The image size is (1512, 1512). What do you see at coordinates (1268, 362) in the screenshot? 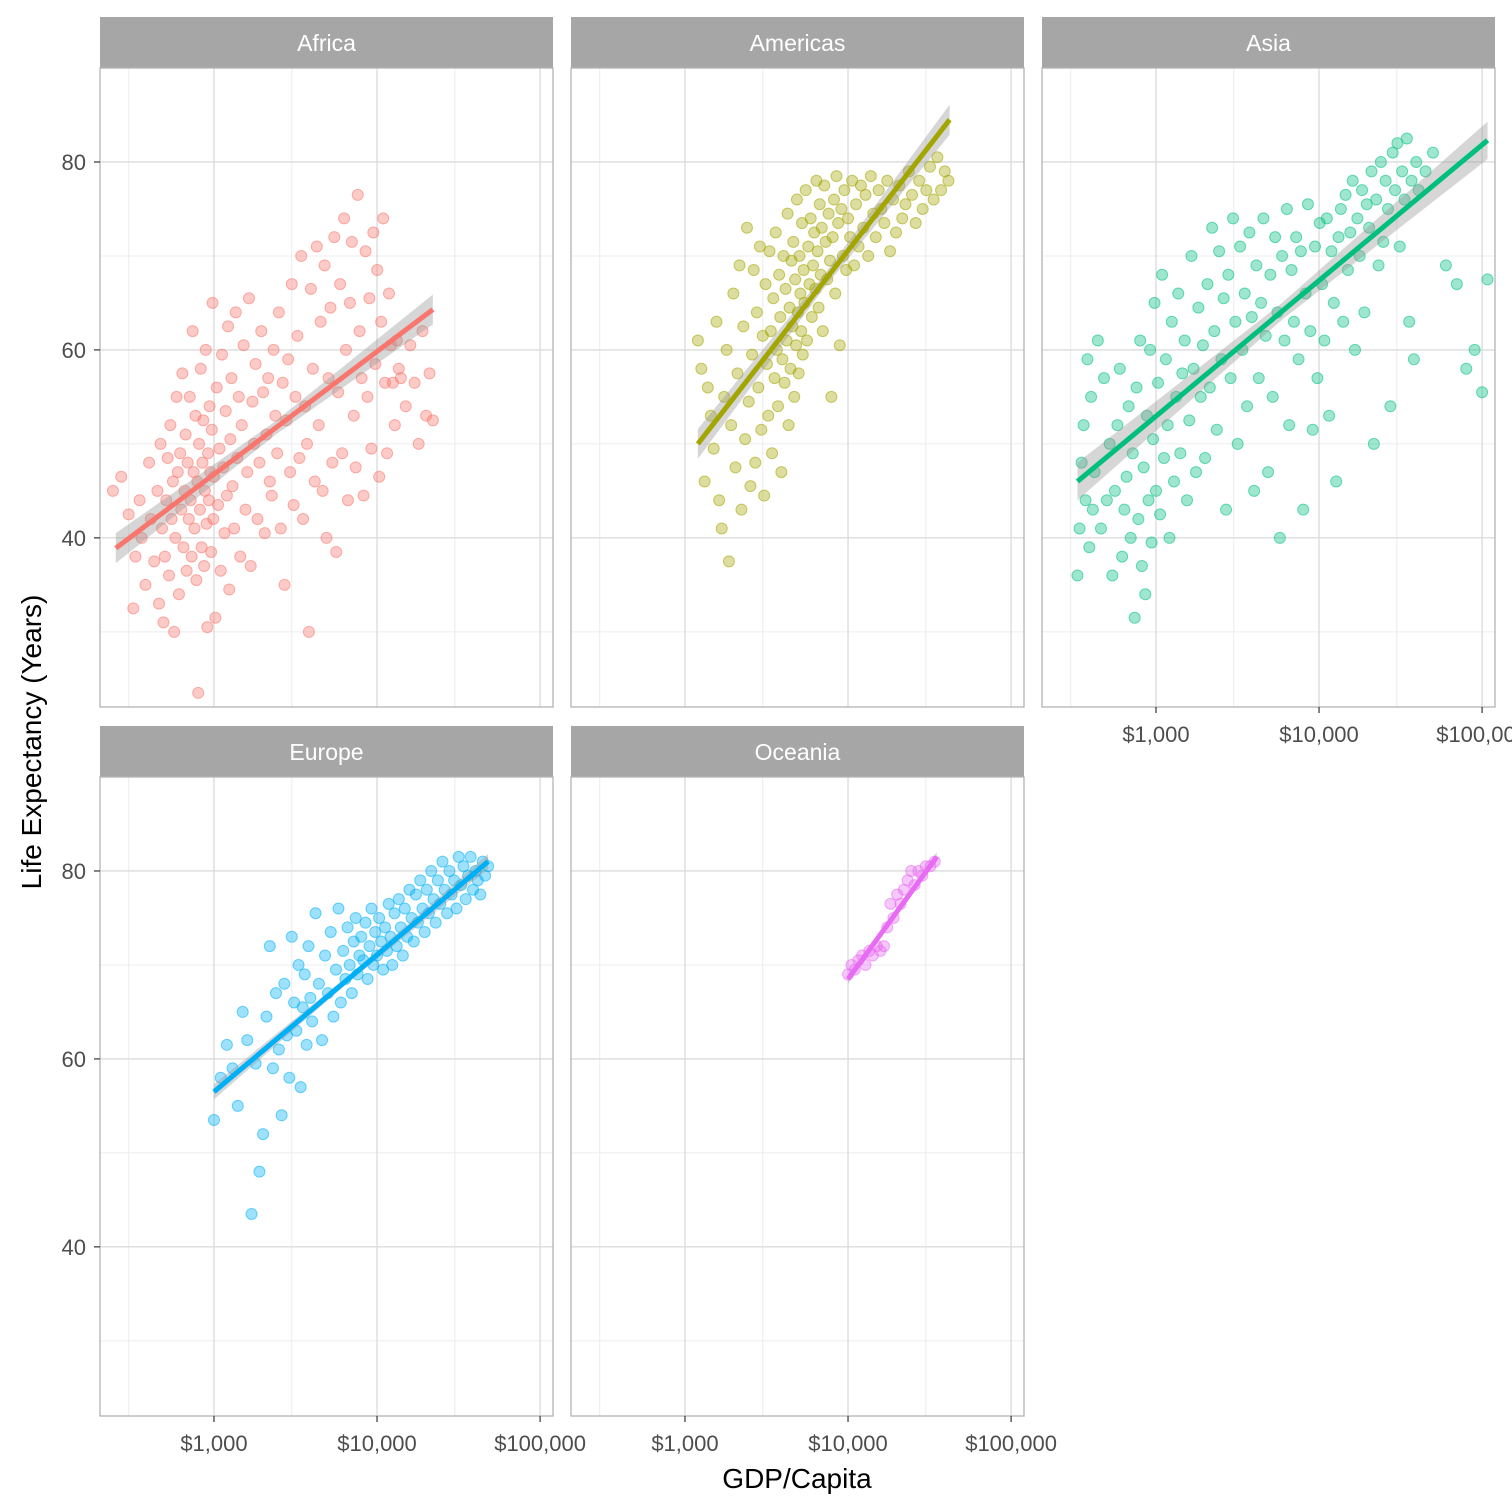
I see `panel-asia: Asia` at bounding box center [1268, 362].